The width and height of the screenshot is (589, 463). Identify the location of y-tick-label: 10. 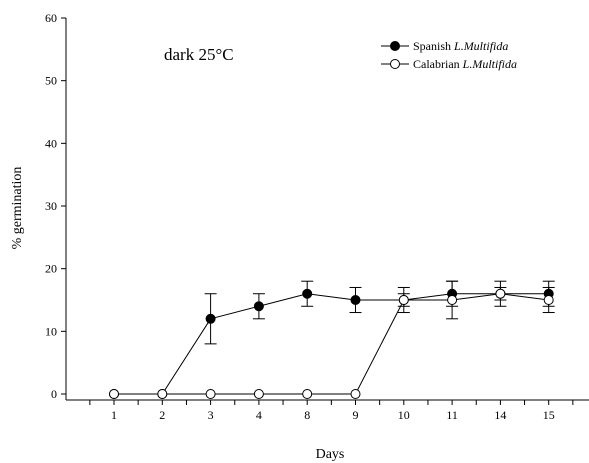
(51, 331).